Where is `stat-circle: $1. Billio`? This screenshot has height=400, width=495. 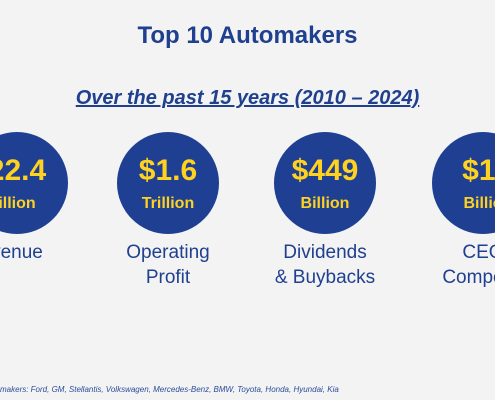
stat-circle: $1. Billio is located at coordinates (463, 183).